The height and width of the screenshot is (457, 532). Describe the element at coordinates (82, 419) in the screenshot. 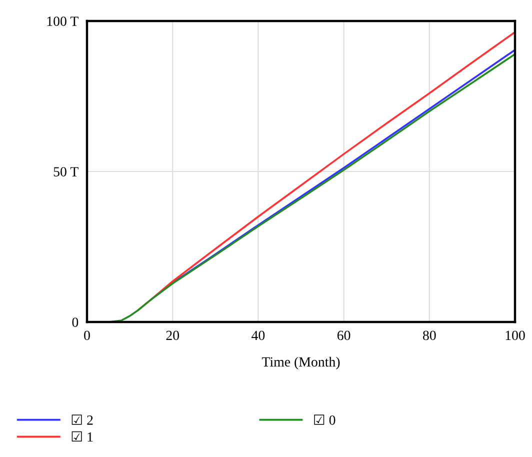

I see `legend-label: ☑ 2` at that location.